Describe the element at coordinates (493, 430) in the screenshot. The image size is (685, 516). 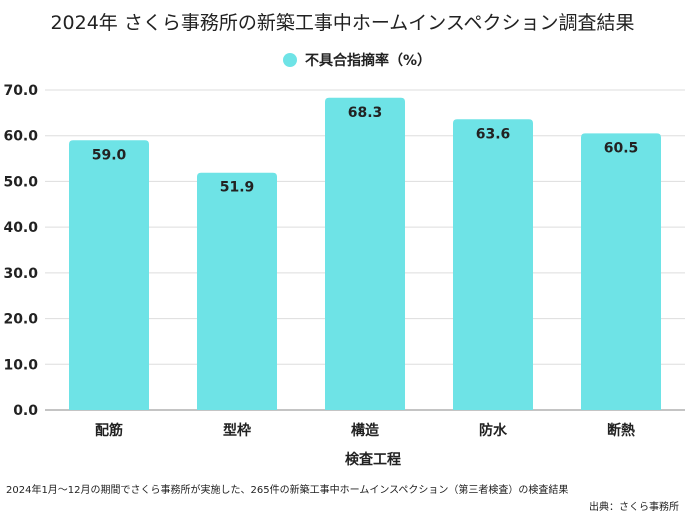
I see `x-tick-label: 防水` at that location.